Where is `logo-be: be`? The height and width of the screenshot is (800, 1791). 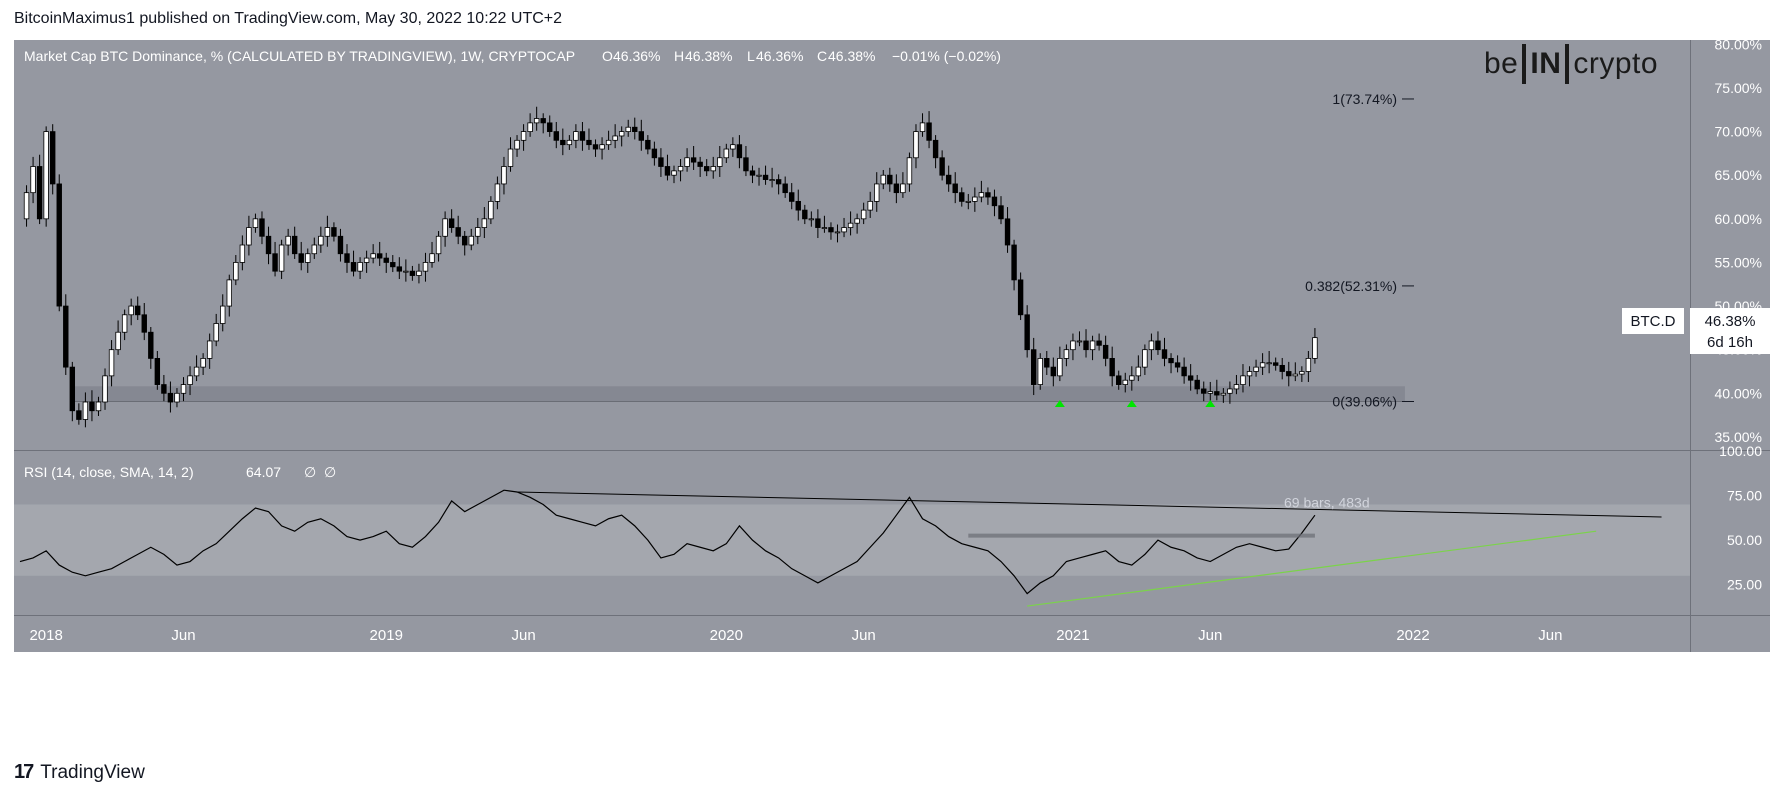
logo-be: be is located at coordinates (1501, 63).